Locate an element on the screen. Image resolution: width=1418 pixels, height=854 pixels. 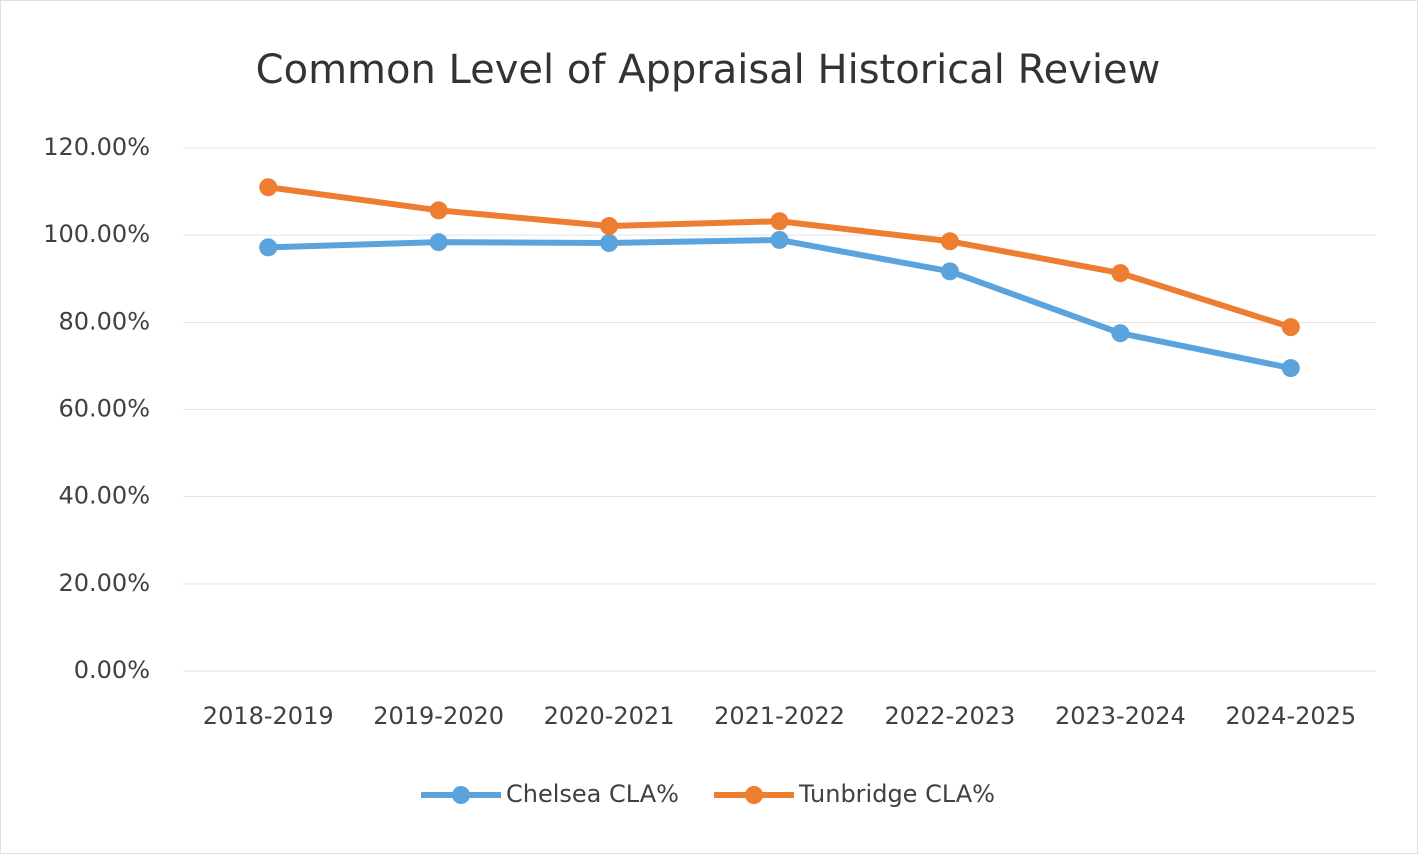
y-tick-label: 120.00% is located at coordinates (96, 147).